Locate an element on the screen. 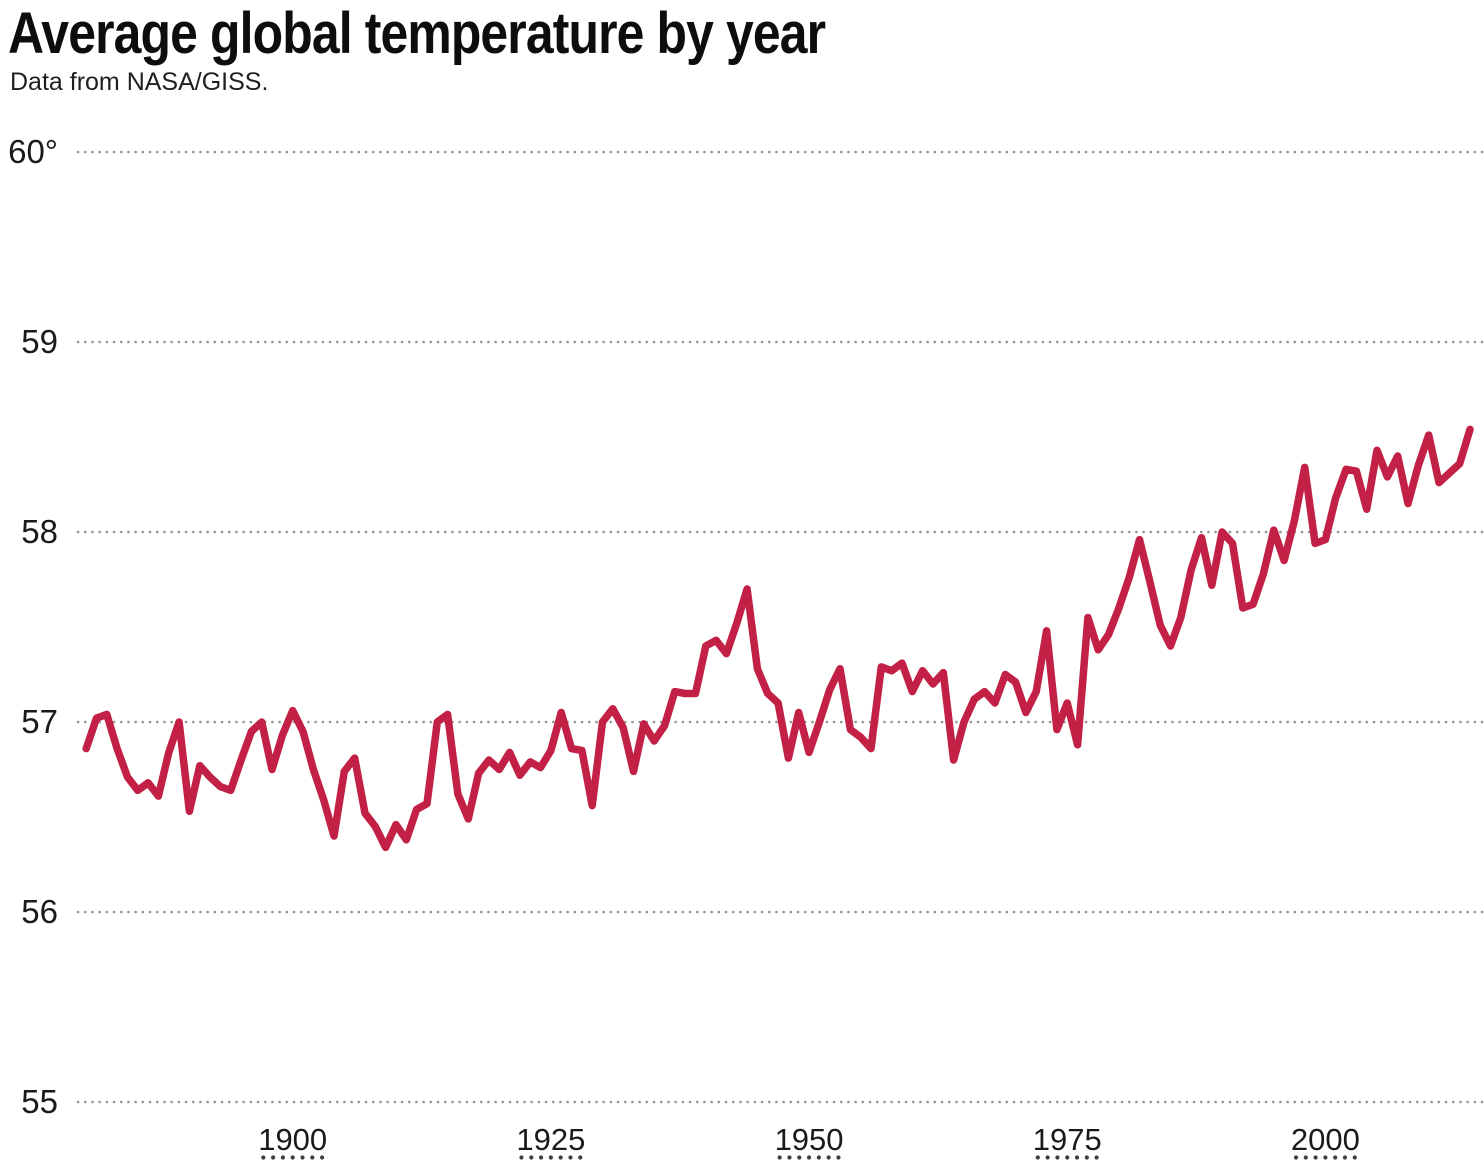 This screenshot has height=1160, width=1484. chart-source-note: Data from NASA/GISS. is located at coordinates (139, 82).